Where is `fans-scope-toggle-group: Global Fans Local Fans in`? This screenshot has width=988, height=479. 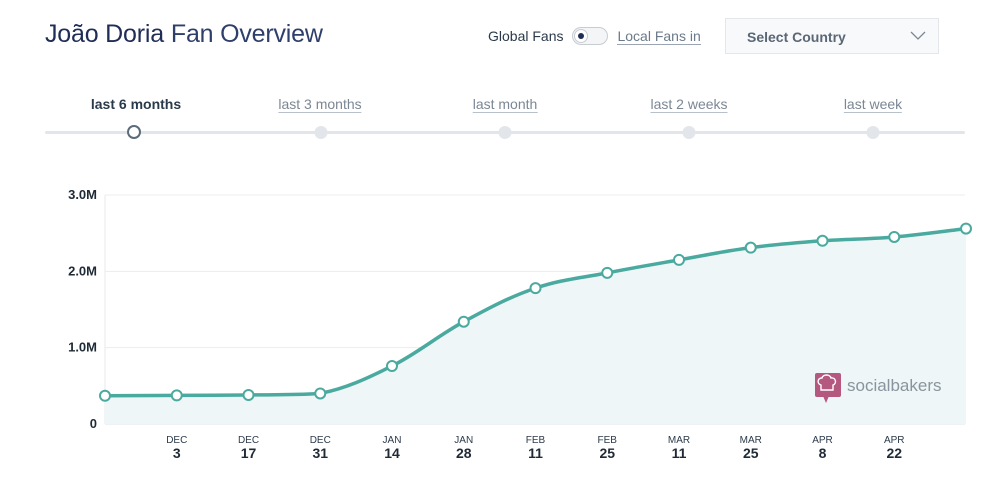
fans-scope-toggle-group: Global Fans Local Fans in is located at coordinates (594, 36).